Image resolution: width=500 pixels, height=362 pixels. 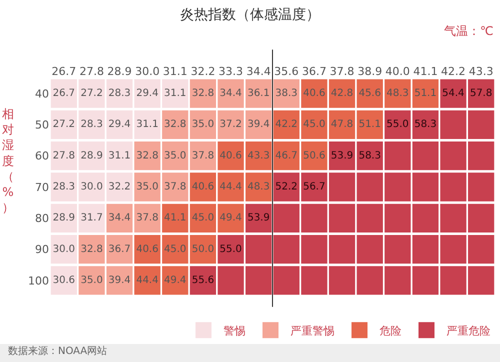 What do you see at coordinates (370, 71) in the screenshot?
I see `x-tick-label: 38.9` at bounding box center [370, 71].